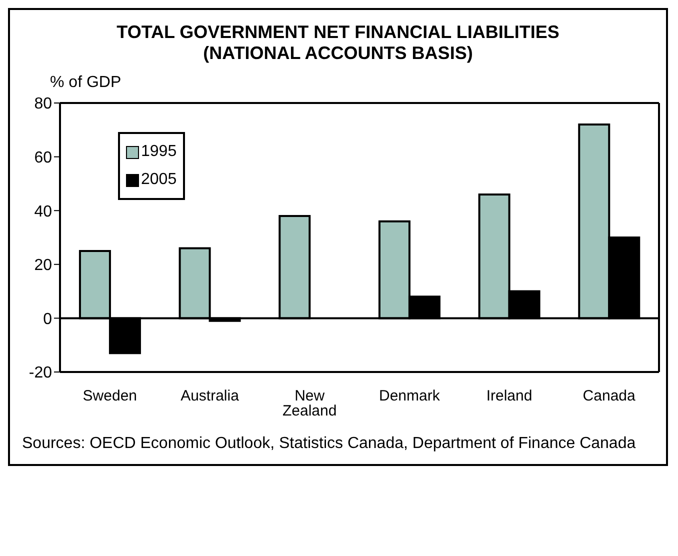  What do you see at coordinates (309, 404) in the screenshot?
I see `x-tick-label: New Zealand` at bounding box center [309, 404].